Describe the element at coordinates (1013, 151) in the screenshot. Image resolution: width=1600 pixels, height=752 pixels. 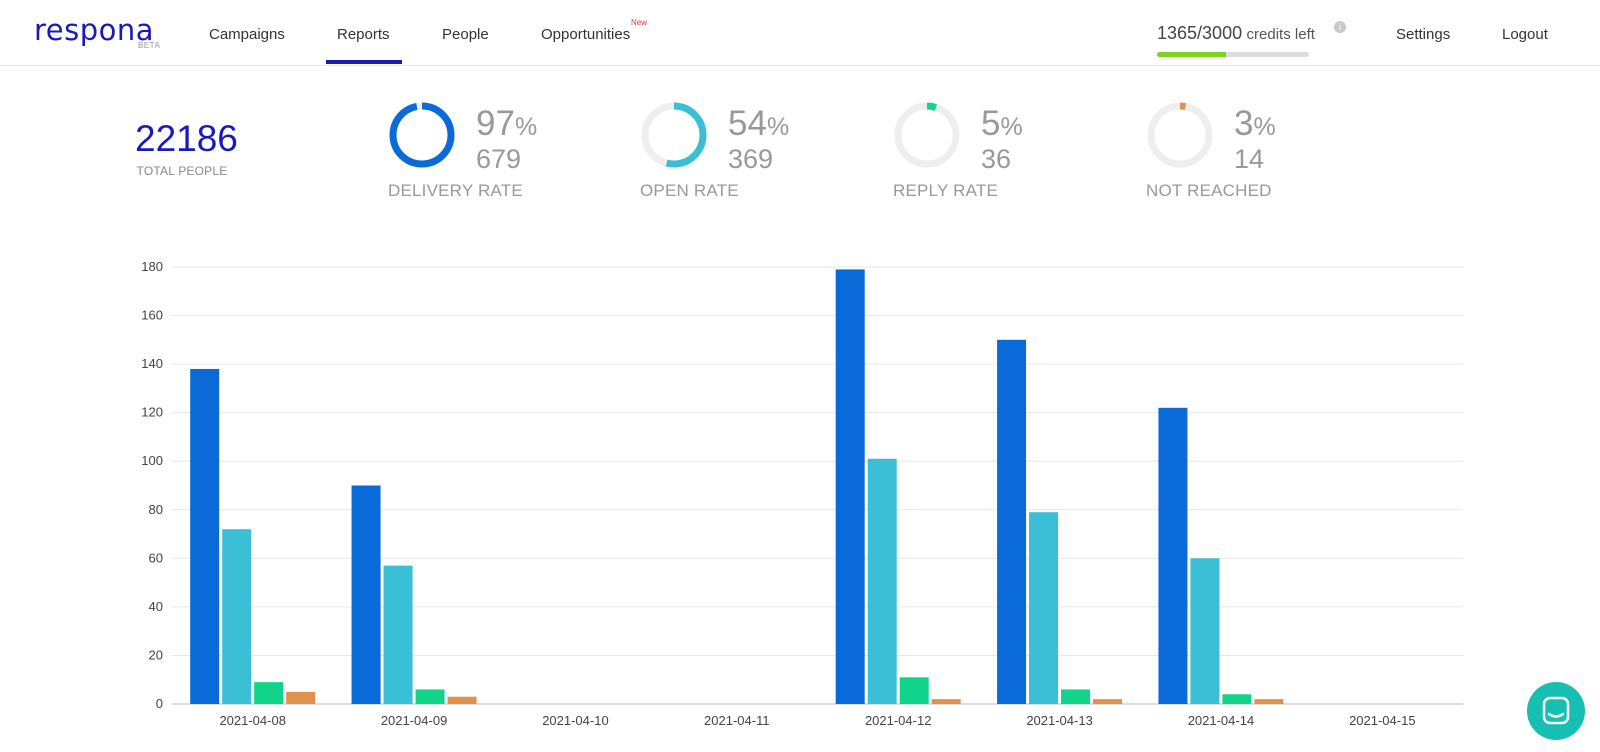
I see `reply-rate-stat: 5% 36 REPLY RATE` at that location.